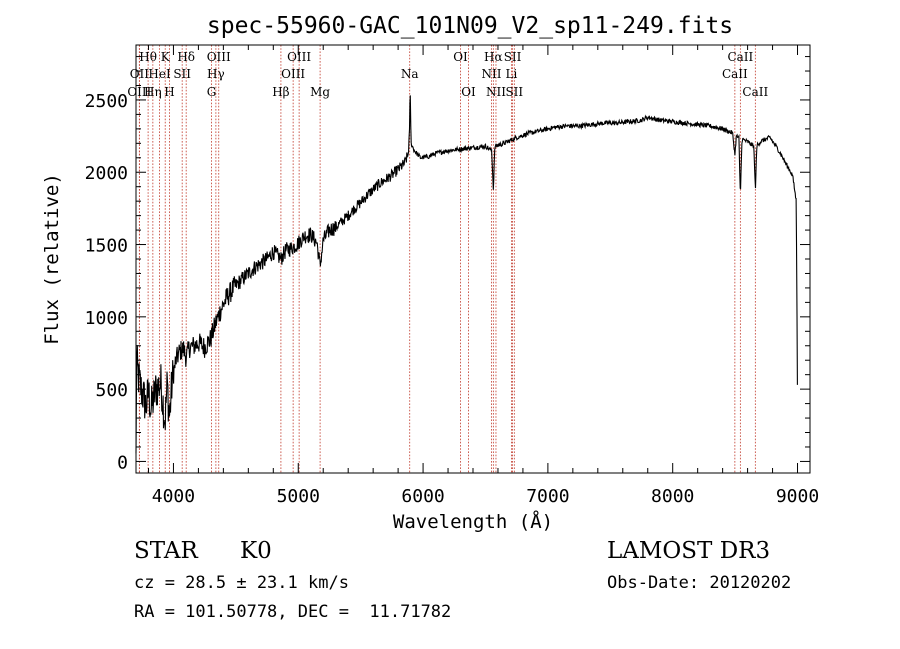 Image resolution: width=900 pixels, height=649 pixels. What do you see at coordinates (491, 74) in the screenshot?
I see `line-label-20: NII` at bounding box center [491, 74].